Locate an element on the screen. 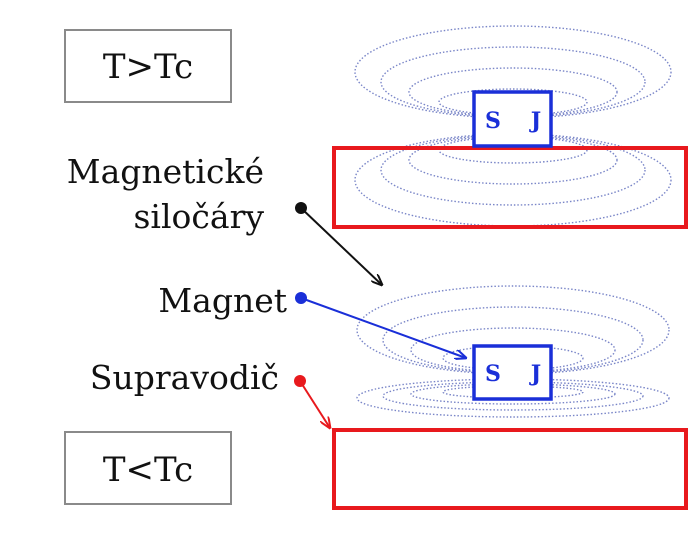 Image resolution: width=693 pixels, height=554 pixels. field-lines-pointer is located at coordinates (338, 243).